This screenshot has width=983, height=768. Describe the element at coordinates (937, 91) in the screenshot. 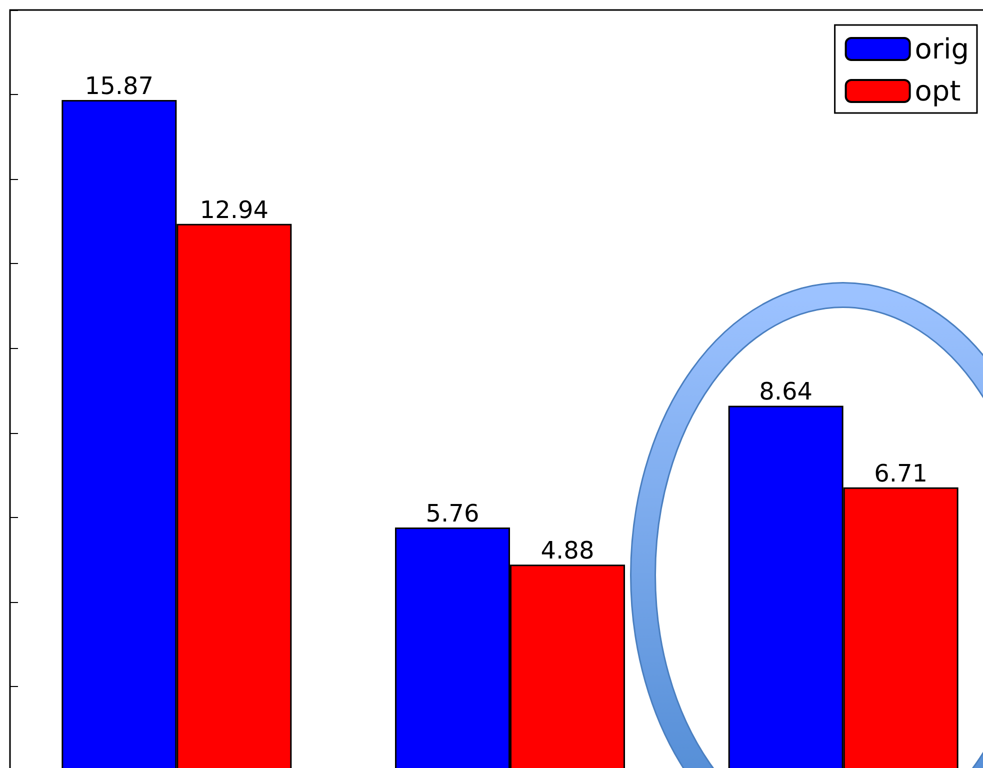

I see `legend-label: opt` at that location.